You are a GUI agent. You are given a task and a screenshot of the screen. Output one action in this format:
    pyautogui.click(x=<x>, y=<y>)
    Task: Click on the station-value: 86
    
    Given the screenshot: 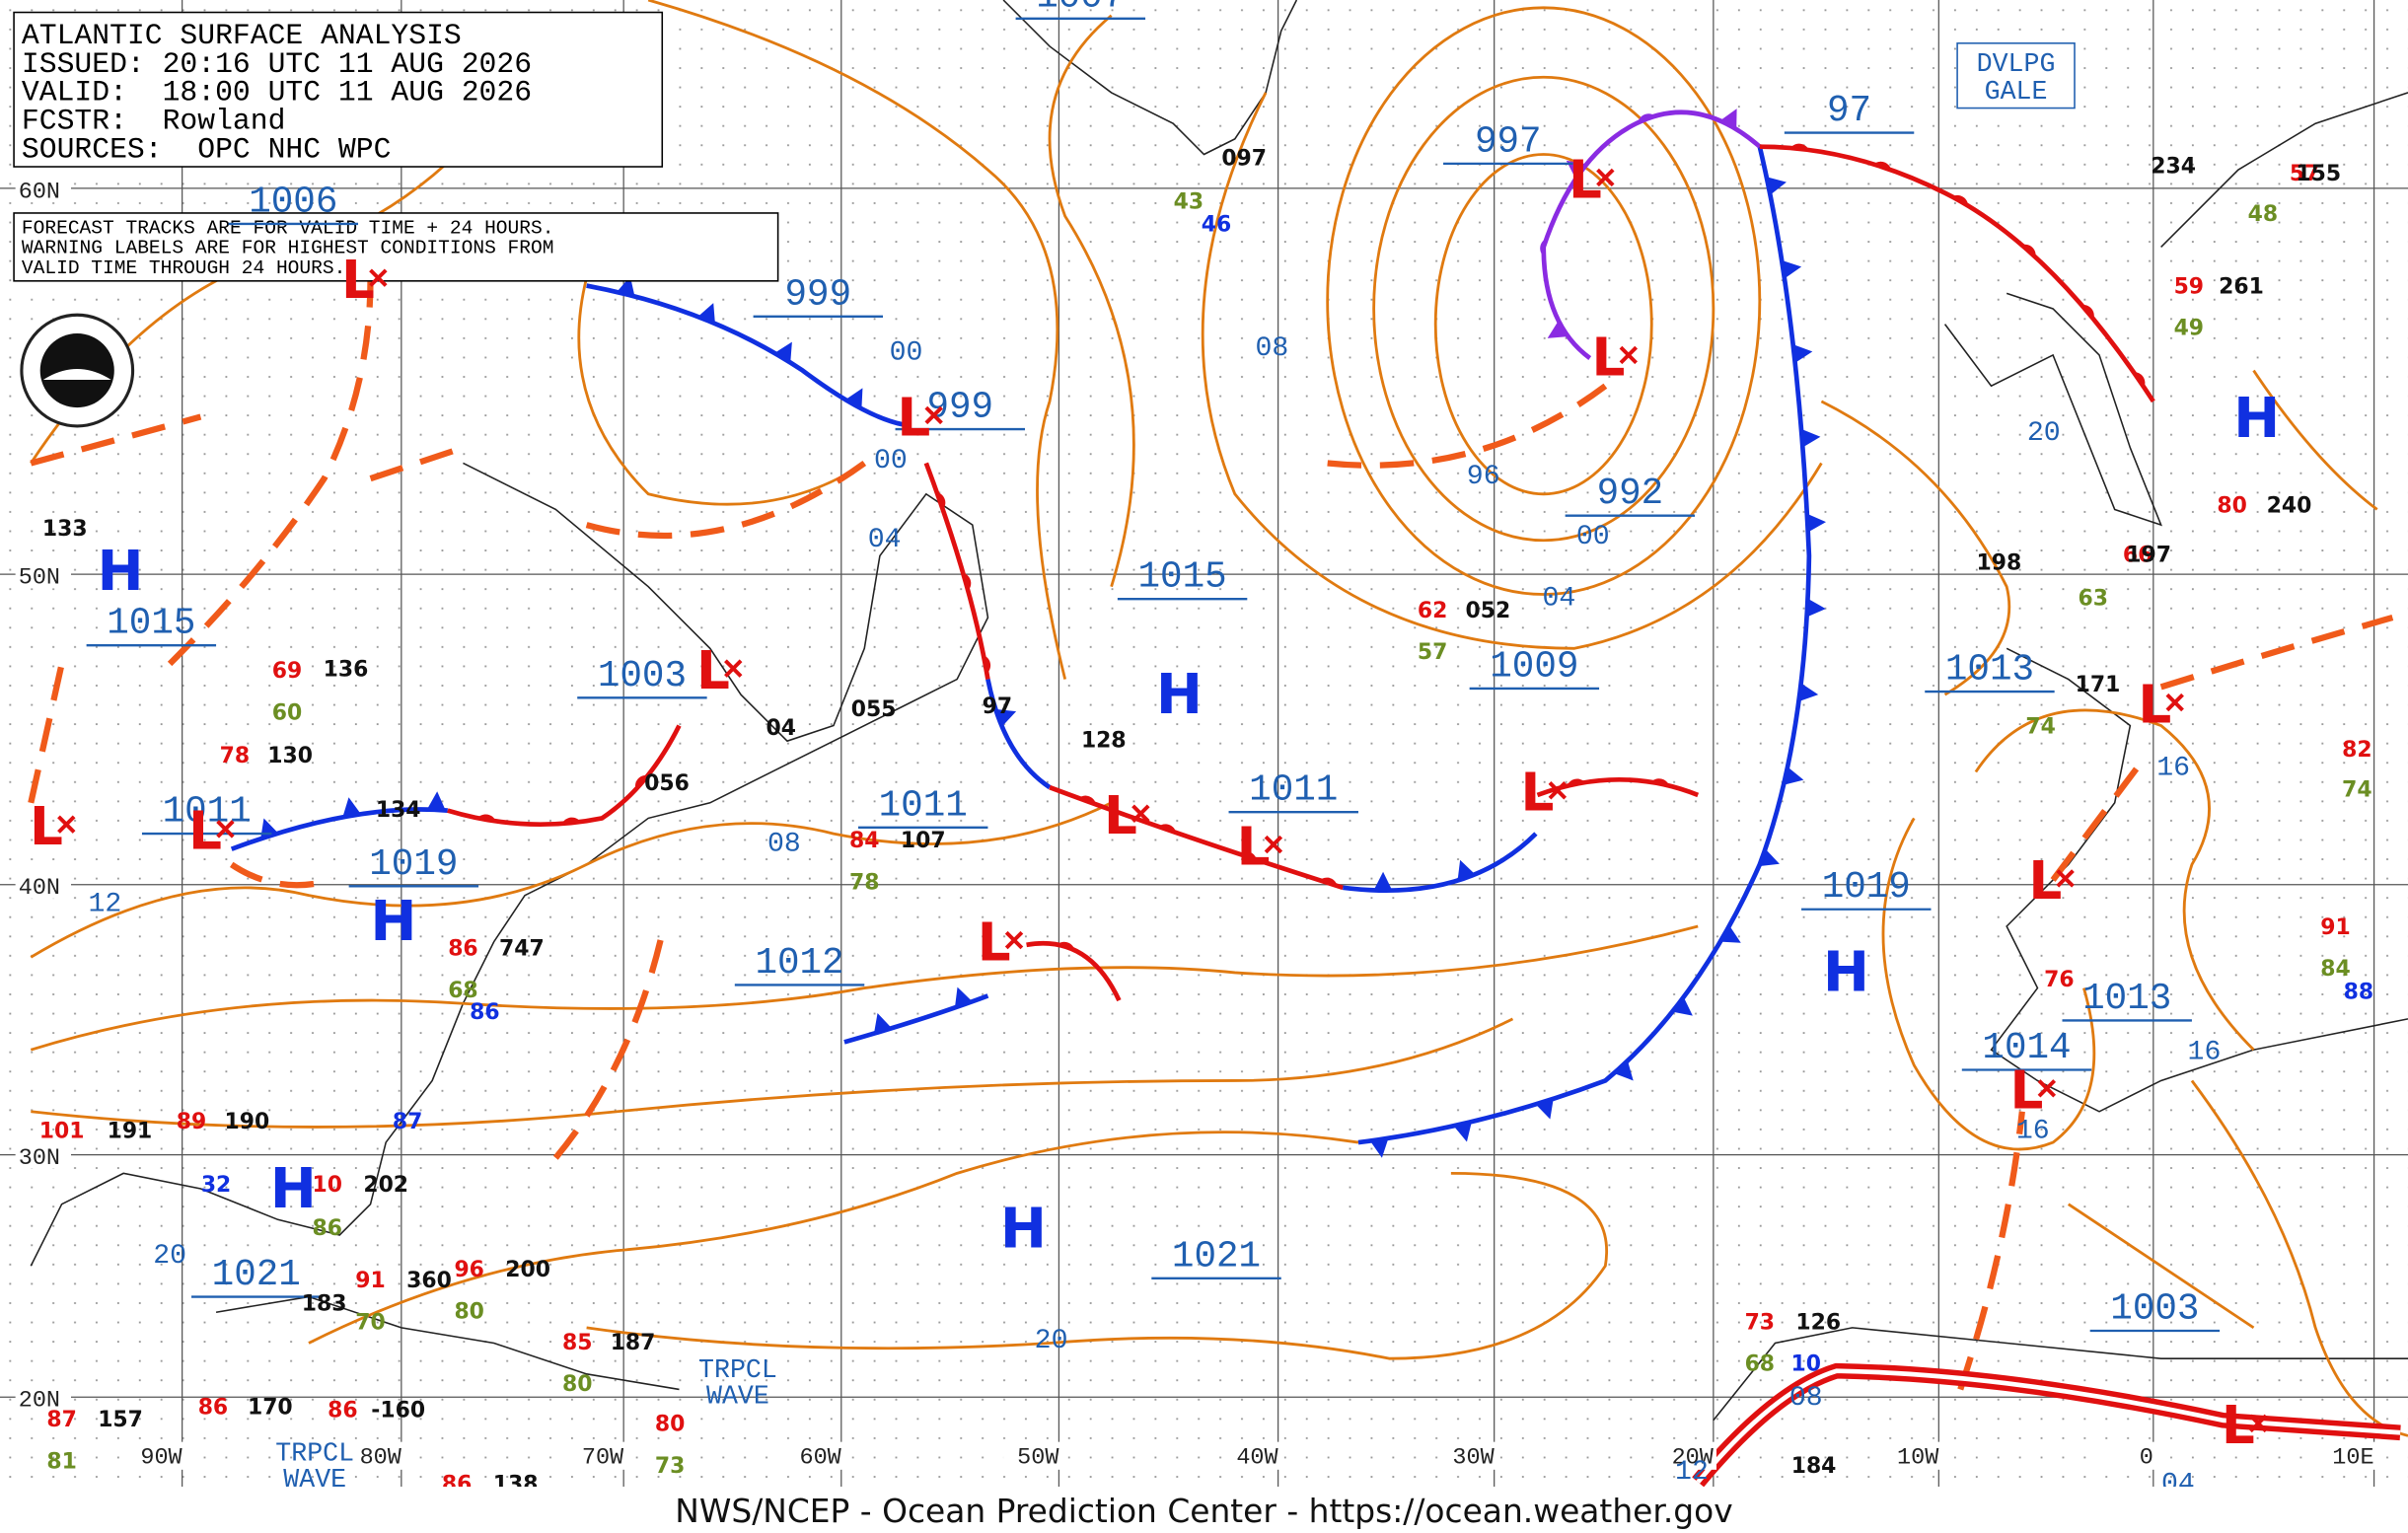 What is the action you would take?
    pyautogui.click(x=327, y=1228)
    